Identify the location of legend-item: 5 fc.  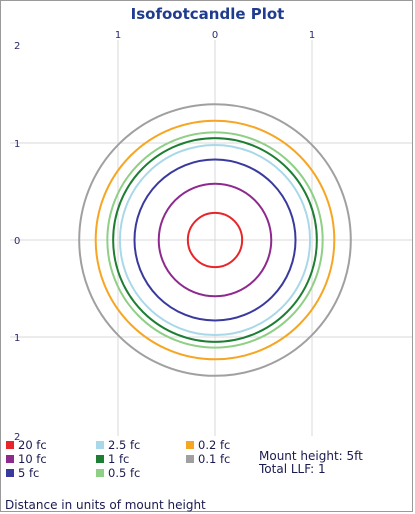
(22, 473).